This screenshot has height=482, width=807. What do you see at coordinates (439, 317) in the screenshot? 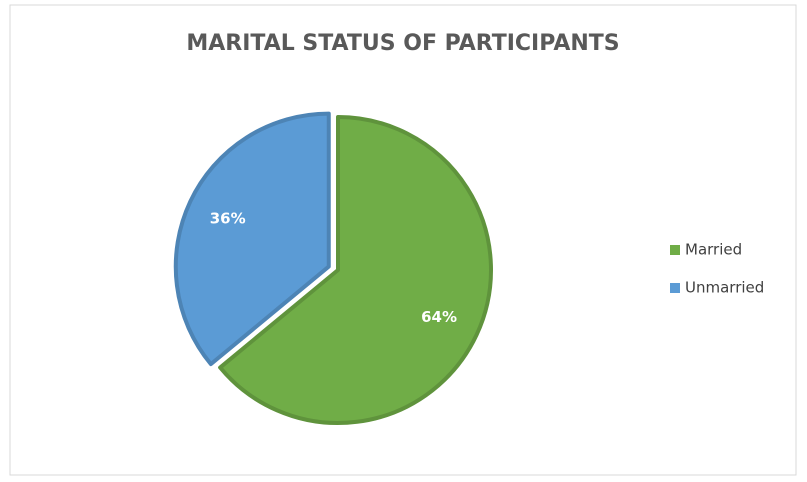
I see `data-label: 64%` at bounding box center [439, 317].